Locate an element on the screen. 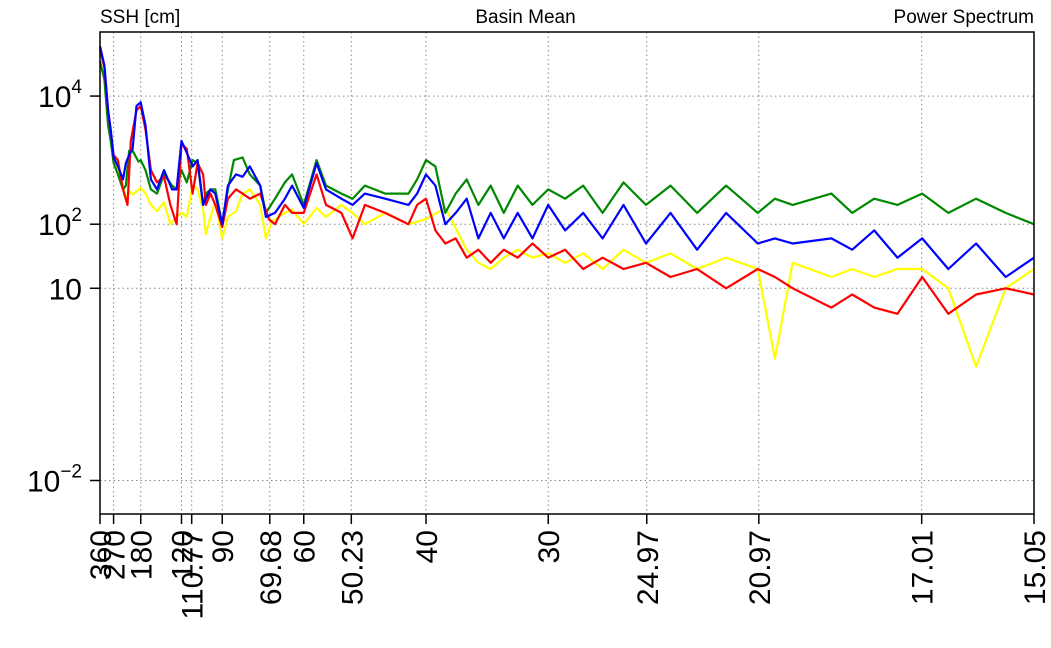  x-tick-label: 60 is located at coordinates (305, 546).